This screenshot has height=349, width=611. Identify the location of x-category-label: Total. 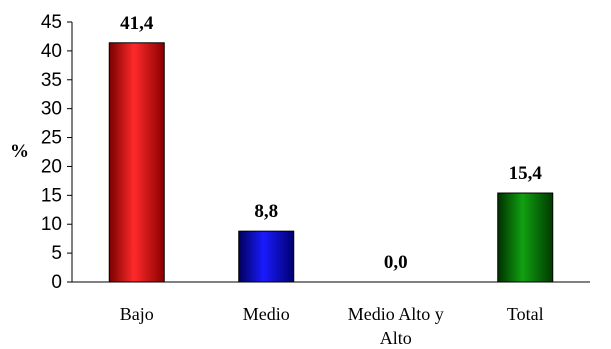
(525, 314).